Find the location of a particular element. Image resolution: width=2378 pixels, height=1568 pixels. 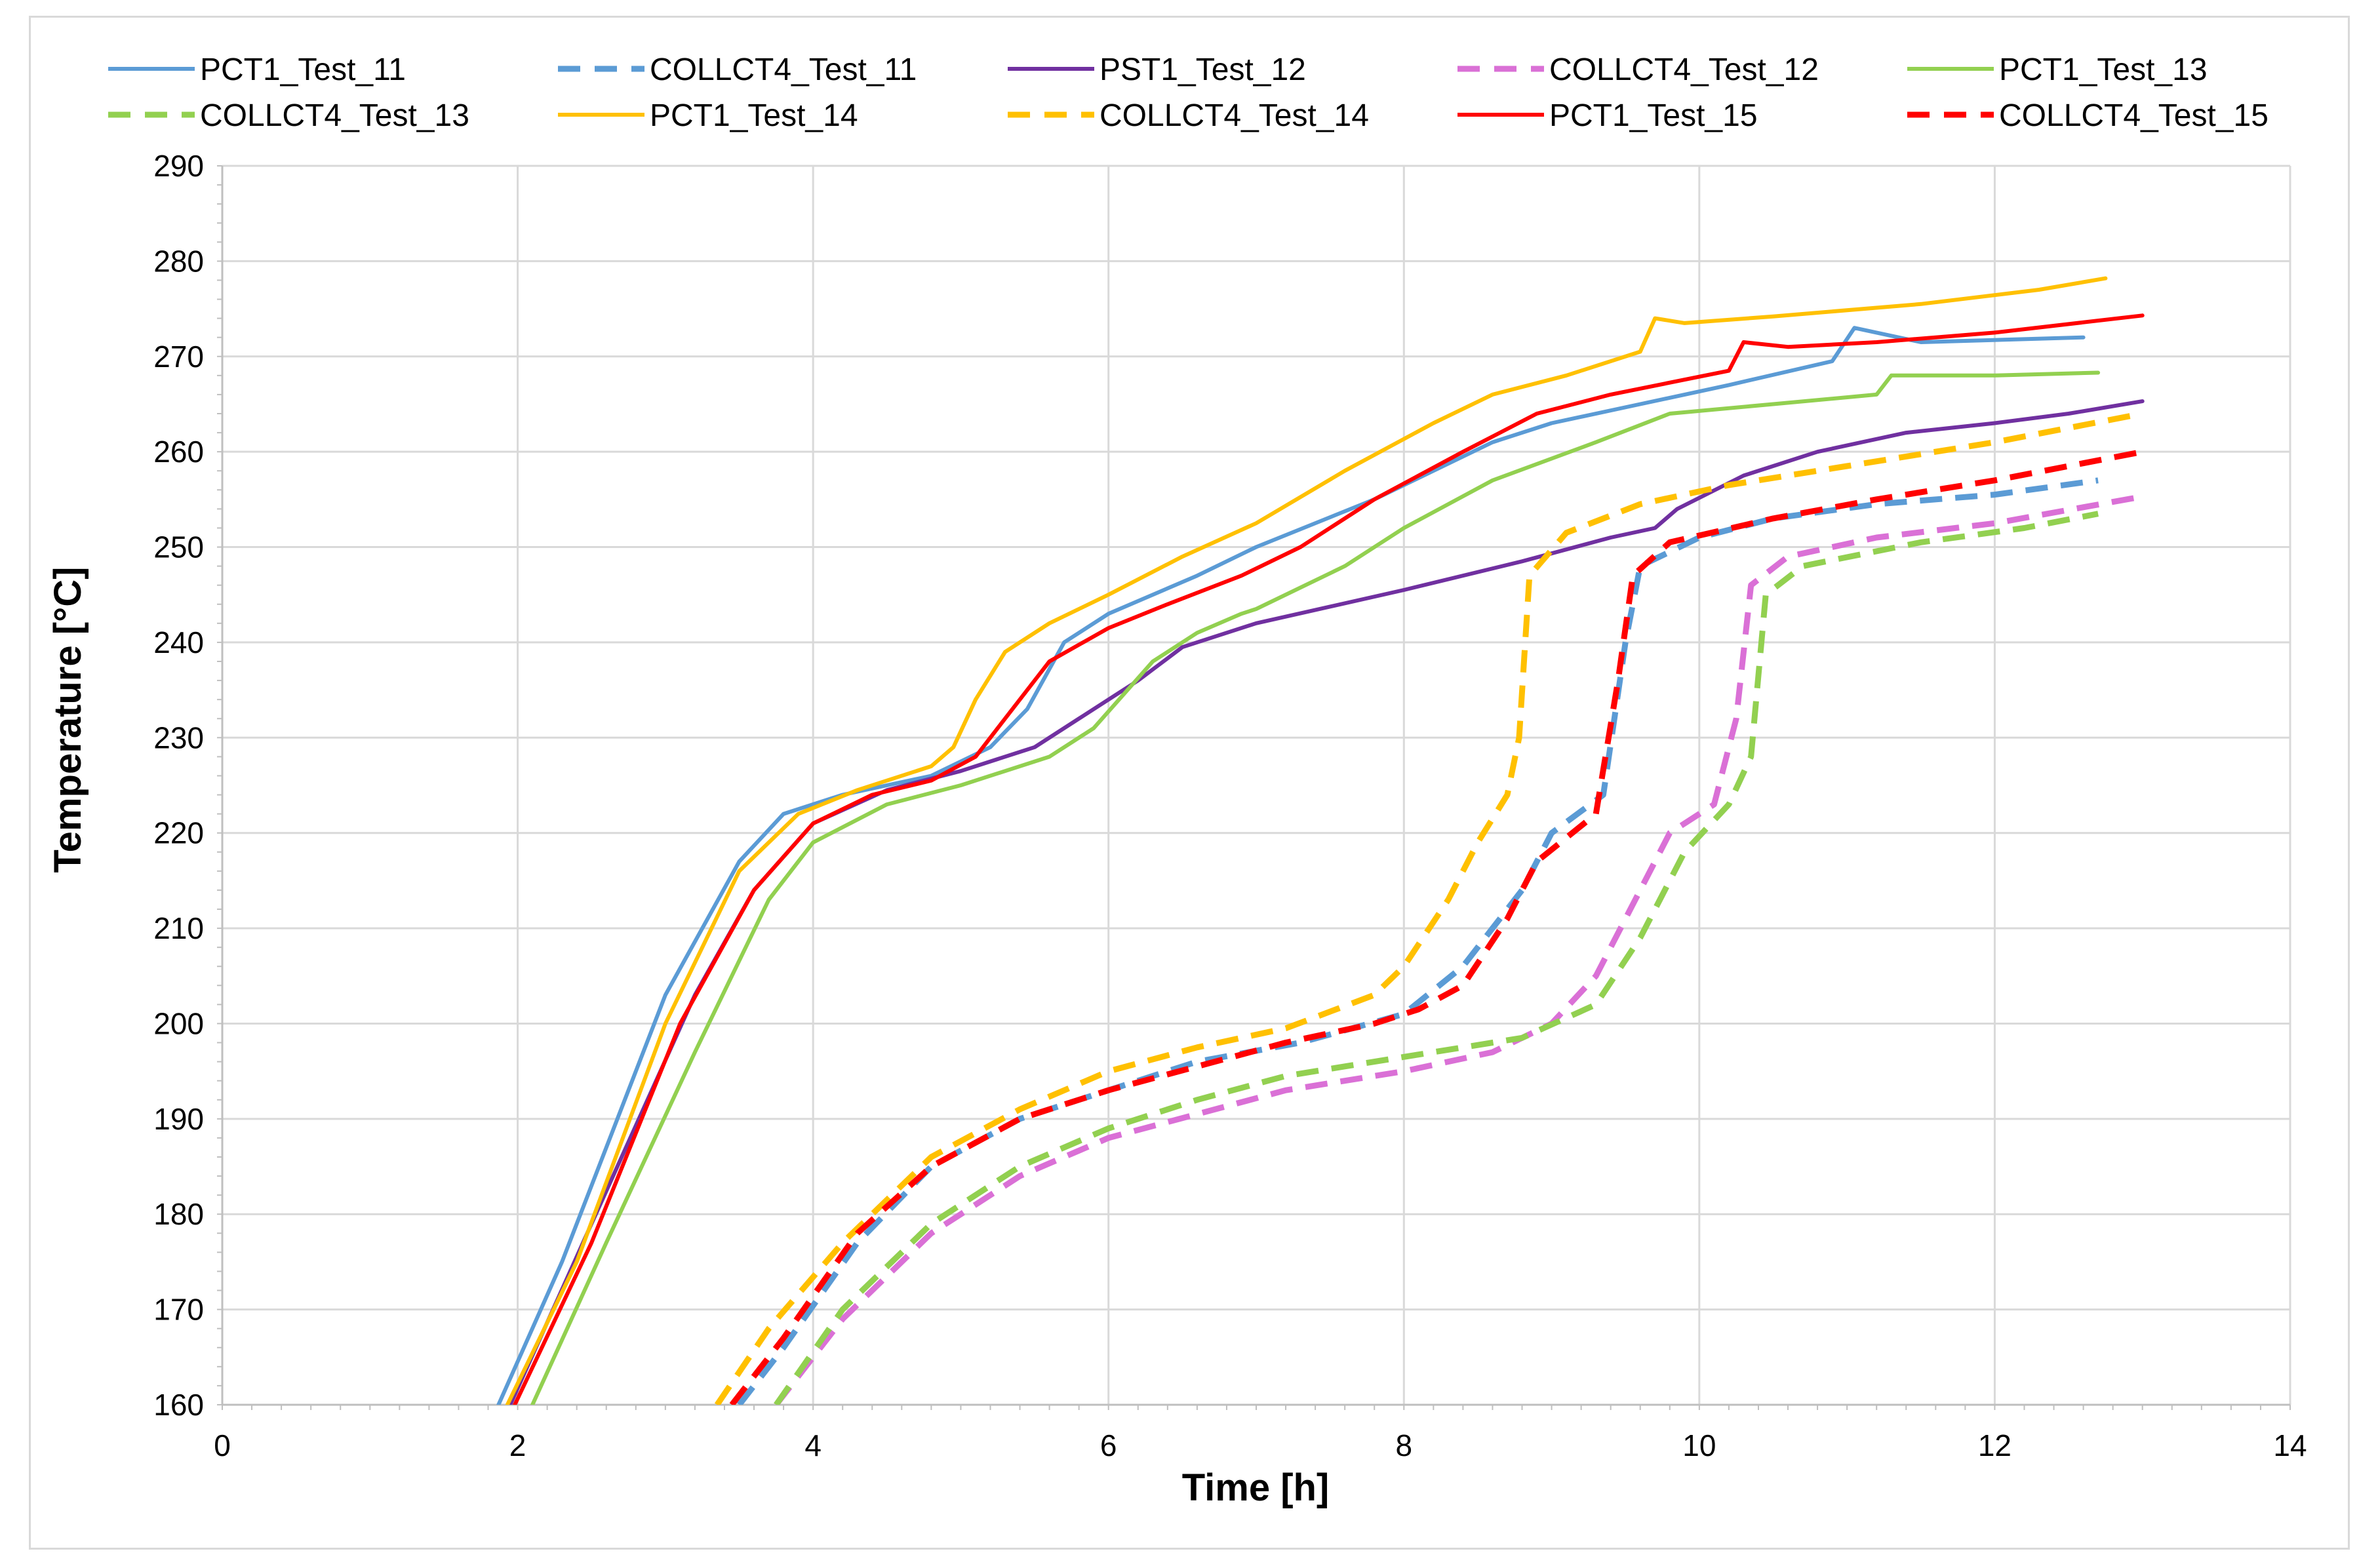

legend-label: COLLCT4_Test_14 is located at coordinates (1234, 115).